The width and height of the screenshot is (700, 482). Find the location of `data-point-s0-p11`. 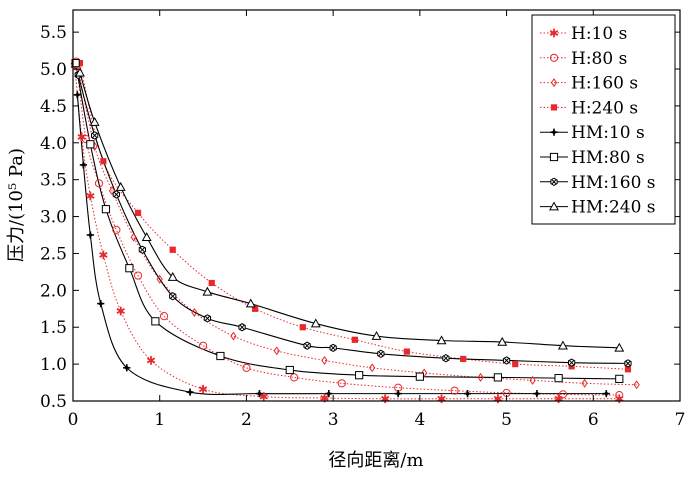

data-point-s0-p11 is located at coordinates (498, 399).